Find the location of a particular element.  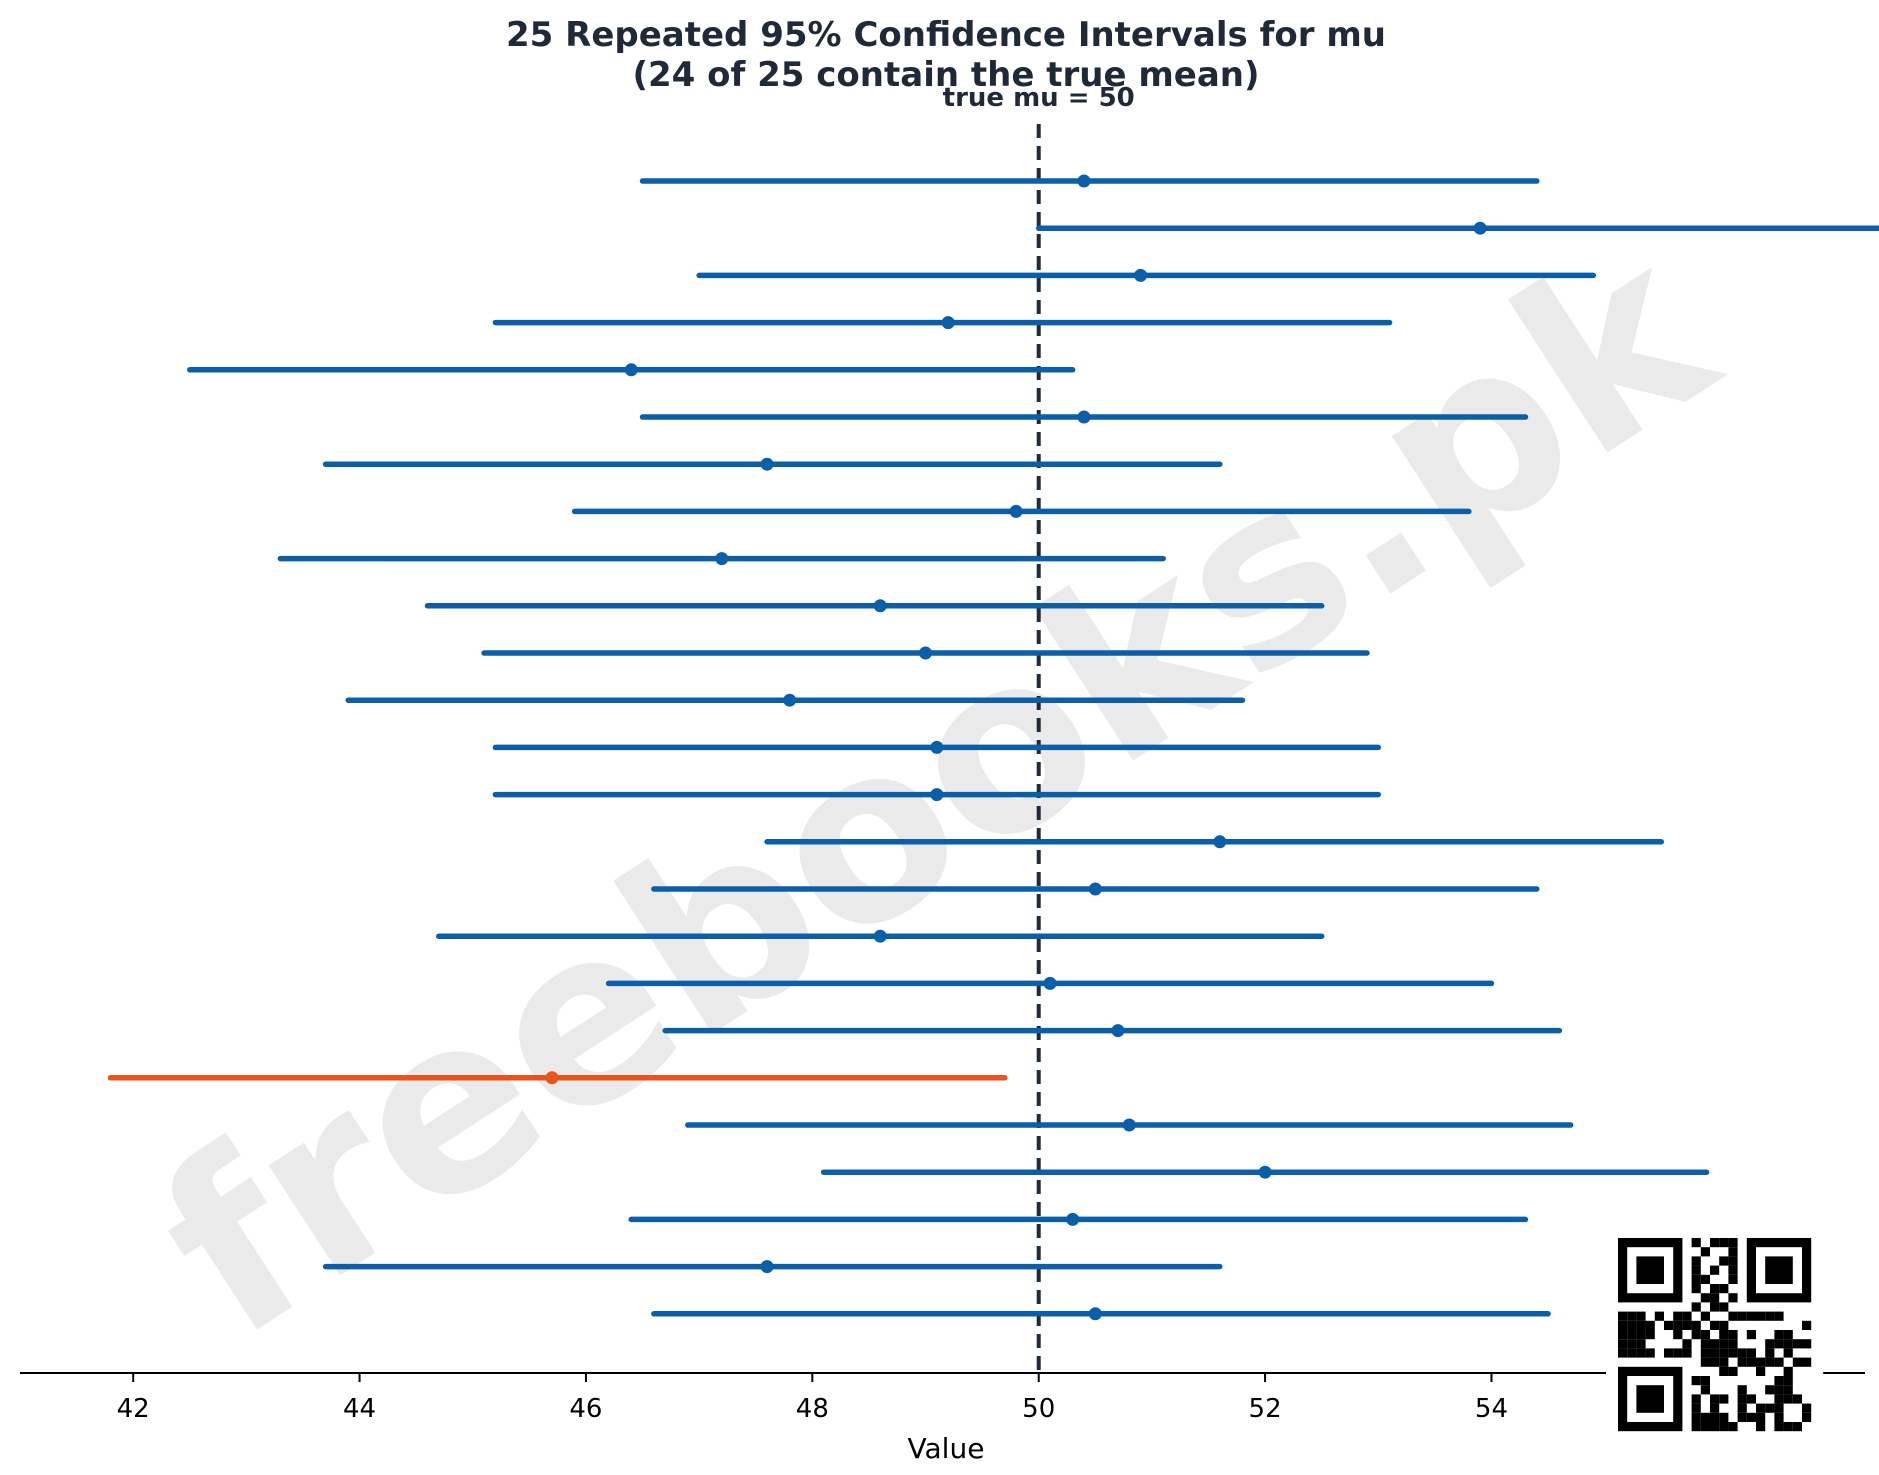

x-tick-label: 46 is located at coordinates (585, 1409).